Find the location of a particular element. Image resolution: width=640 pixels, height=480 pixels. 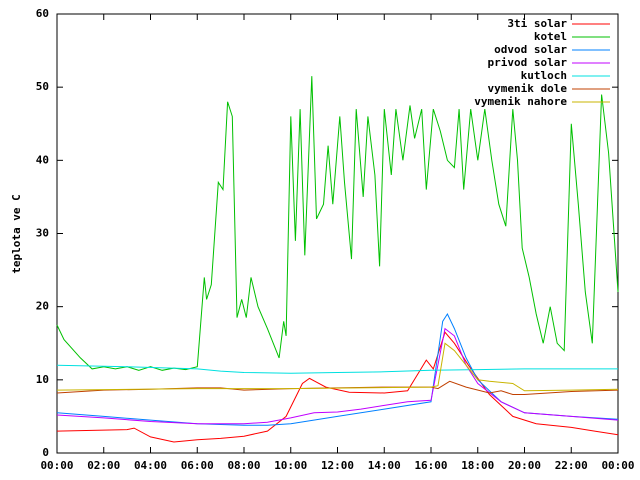

x-tick-label: 06:00 is located at coordinates (197, 465).